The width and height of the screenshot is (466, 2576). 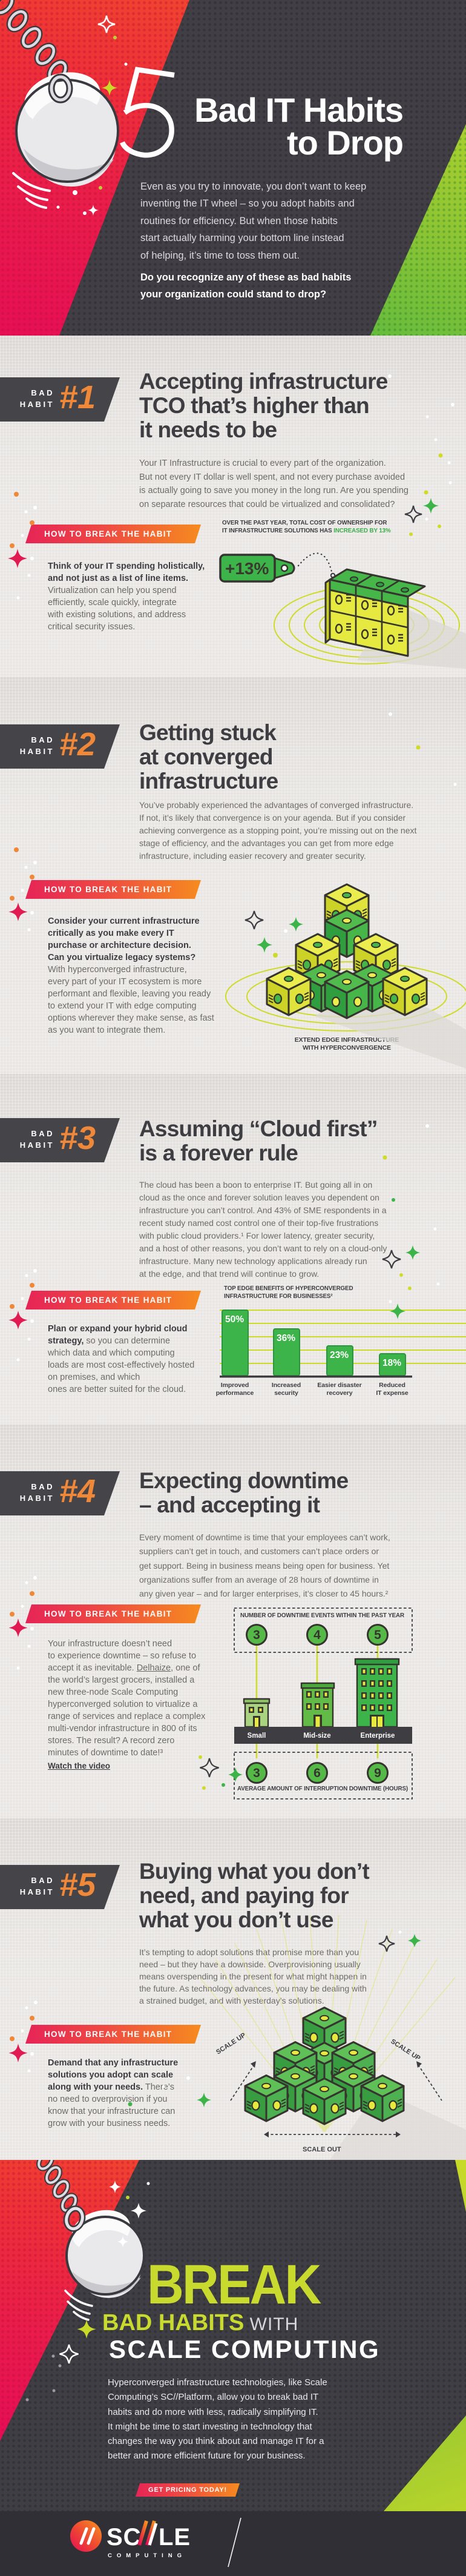 What do you see at coordinates (377, 1773) in the screenshot?
I see `svg-text: 9` at bounding box center [377, 1773].